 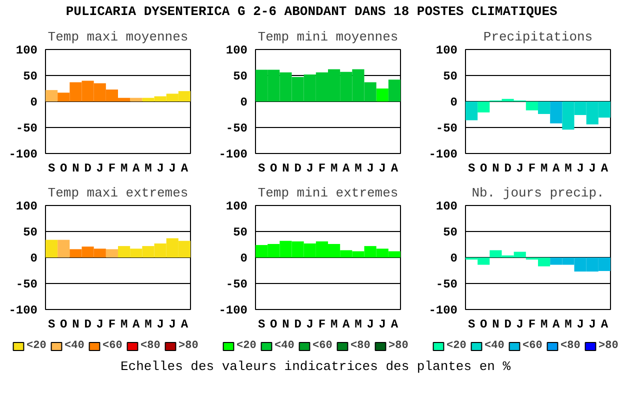 What do you see at coordinates (284, 346) in the screenshot?
I see `legend-label: <40` at bounding box center [284, 346].